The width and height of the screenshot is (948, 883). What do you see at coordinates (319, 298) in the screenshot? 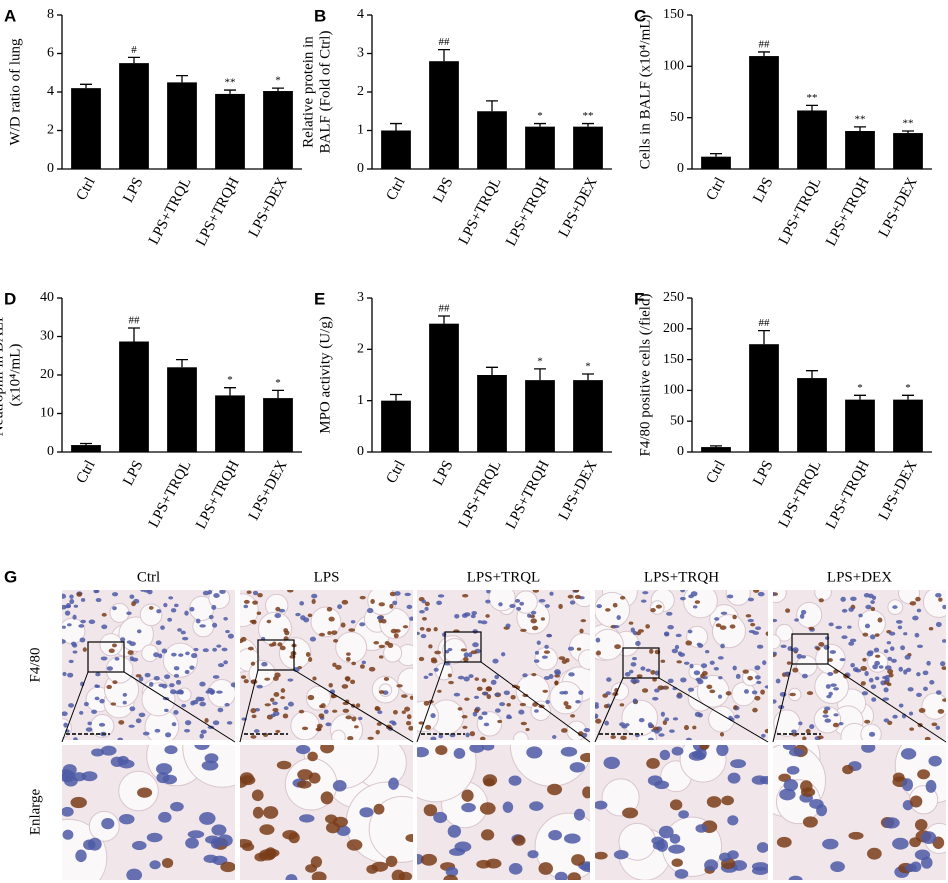
I see `panel-letter: E` at bounding box center [319, 298].